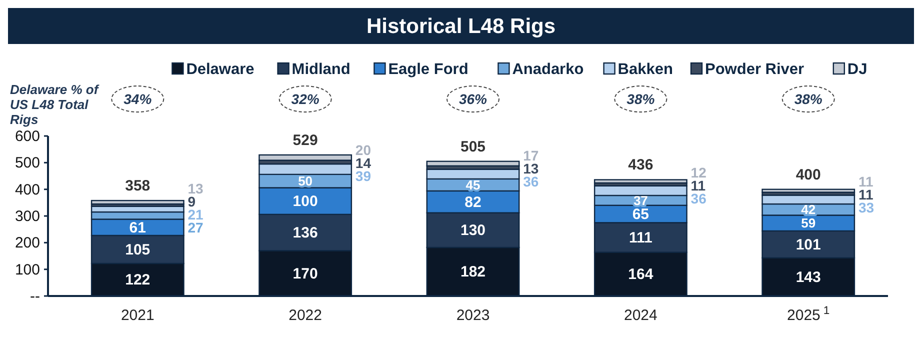 The image size is (922, 337). What do you see at coordinates (220, 69) in the screenshot?
I see `legend-label: Delaware` at bounding box center [220, 69].